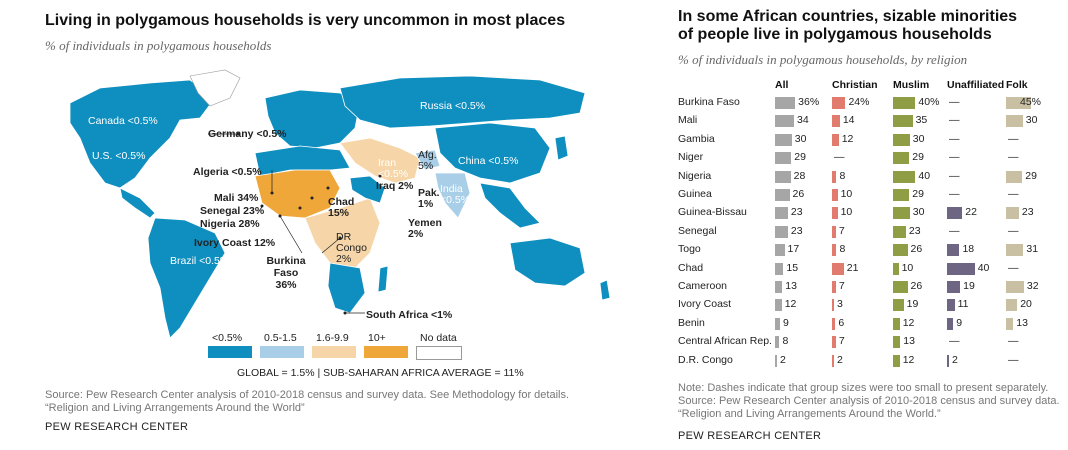 This screenshot has width=1068, height=450. What do you see at coordinates (912, 304) in the screenshot?
I see `bar-label: 19` at bounding box center [912, 304].